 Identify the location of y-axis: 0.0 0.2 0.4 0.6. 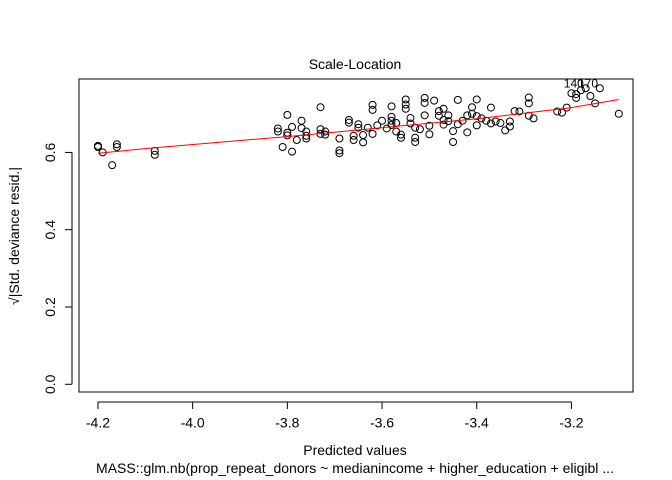
(57, 268).